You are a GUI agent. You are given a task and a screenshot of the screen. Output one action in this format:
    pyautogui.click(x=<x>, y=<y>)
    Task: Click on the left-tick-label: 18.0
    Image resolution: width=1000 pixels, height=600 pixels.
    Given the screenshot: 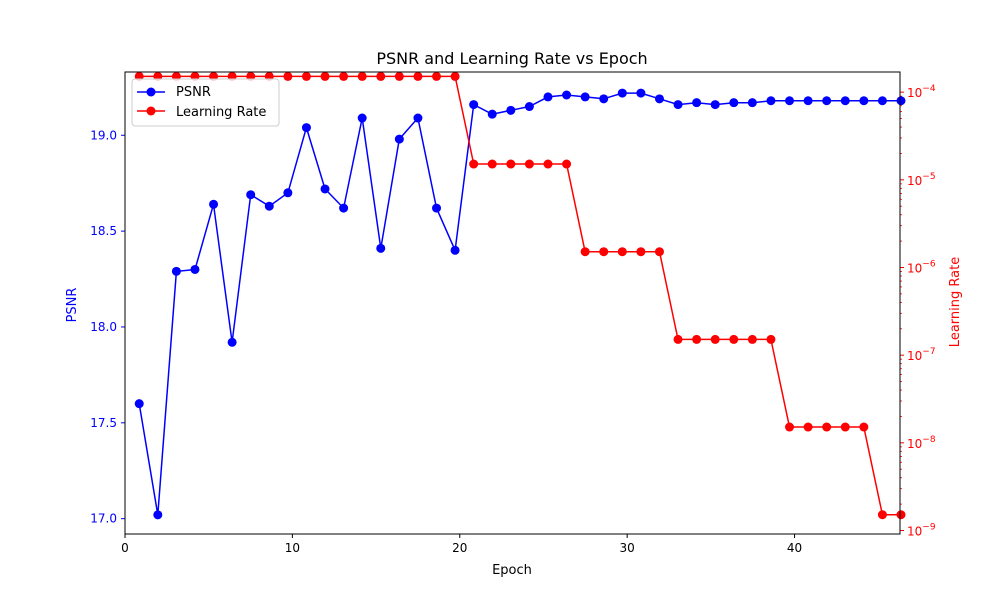 What is the action you would take?
    pyautogui.click(x=103, y=327)
    